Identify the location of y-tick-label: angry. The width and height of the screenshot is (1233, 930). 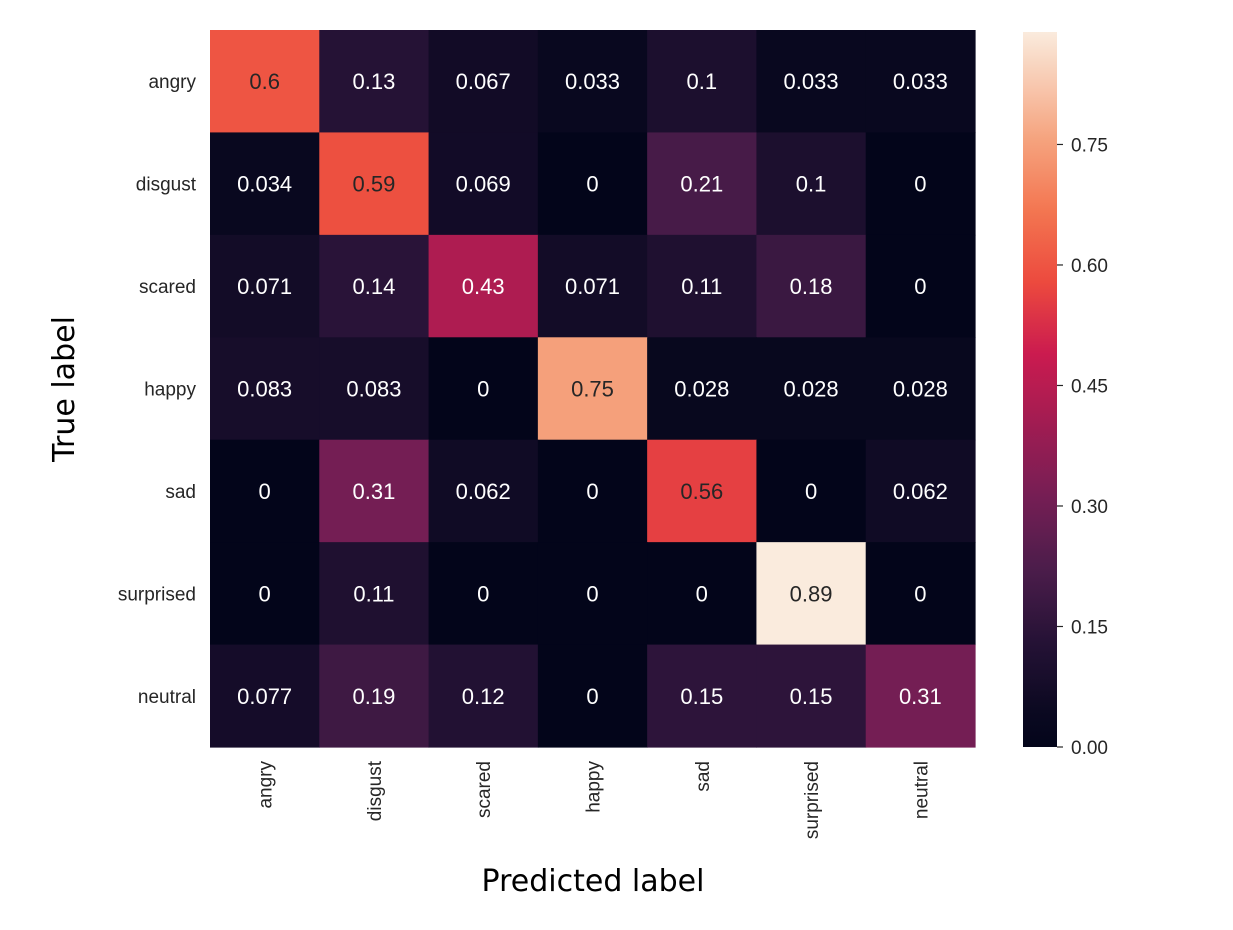
(172, 82).